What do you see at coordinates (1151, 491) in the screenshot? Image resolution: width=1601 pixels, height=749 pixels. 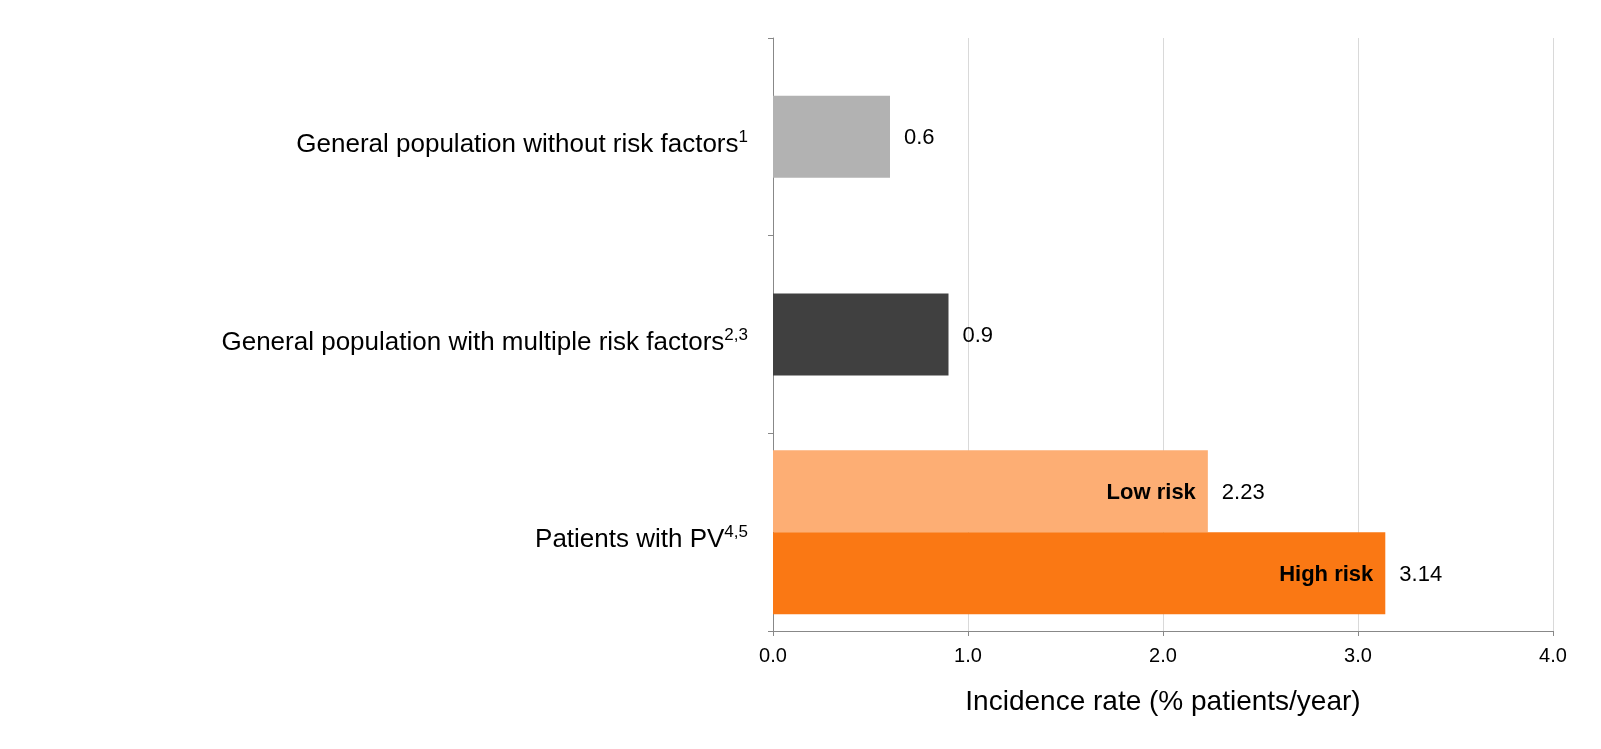 I see `series-label: Low risk` at bounding box center [1151, 491].